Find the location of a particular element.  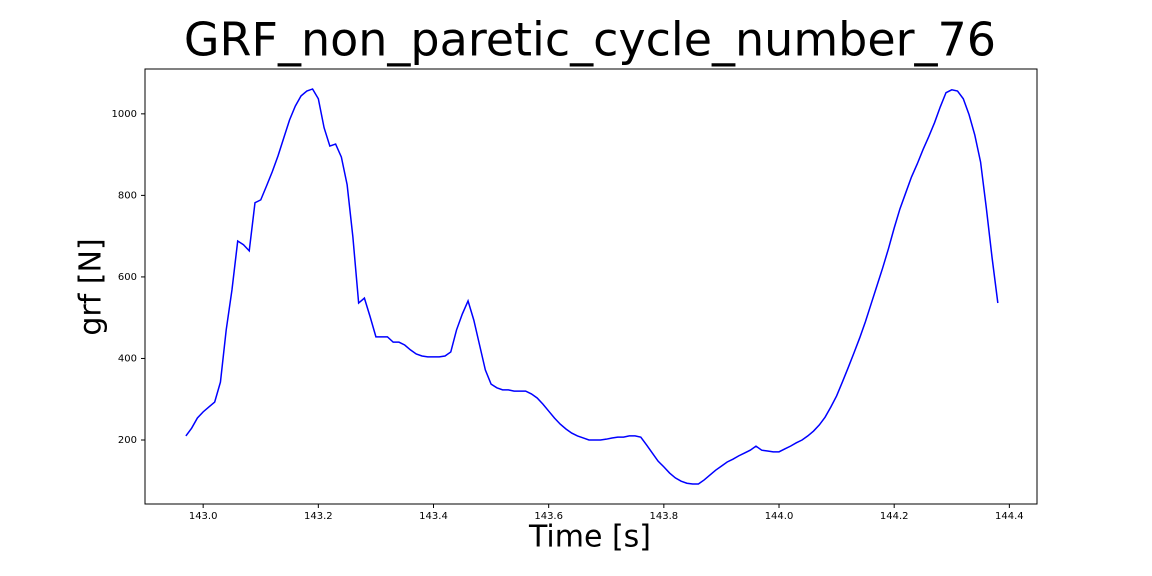

y-tick-label: 200 is located at coordinates (127, 440).